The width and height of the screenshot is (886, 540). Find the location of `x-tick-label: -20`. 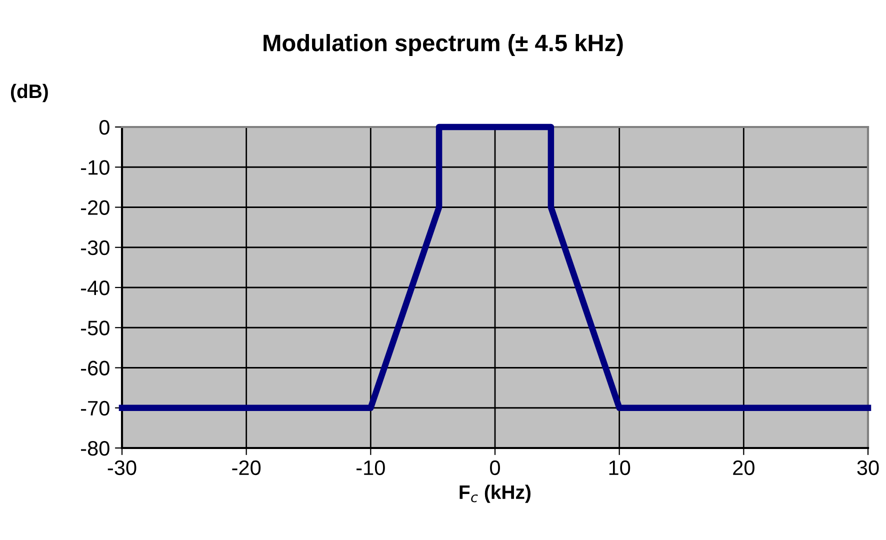

x-tick-label: -20 is located at coordinates (246, 468).